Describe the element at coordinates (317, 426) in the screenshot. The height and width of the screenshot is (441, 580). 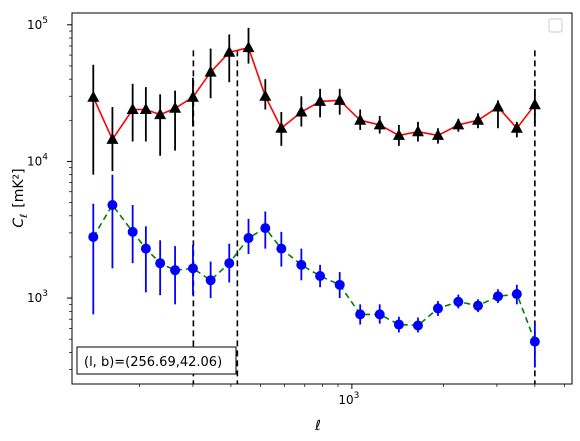
I see `x-axis-label: ℓ` at that location.